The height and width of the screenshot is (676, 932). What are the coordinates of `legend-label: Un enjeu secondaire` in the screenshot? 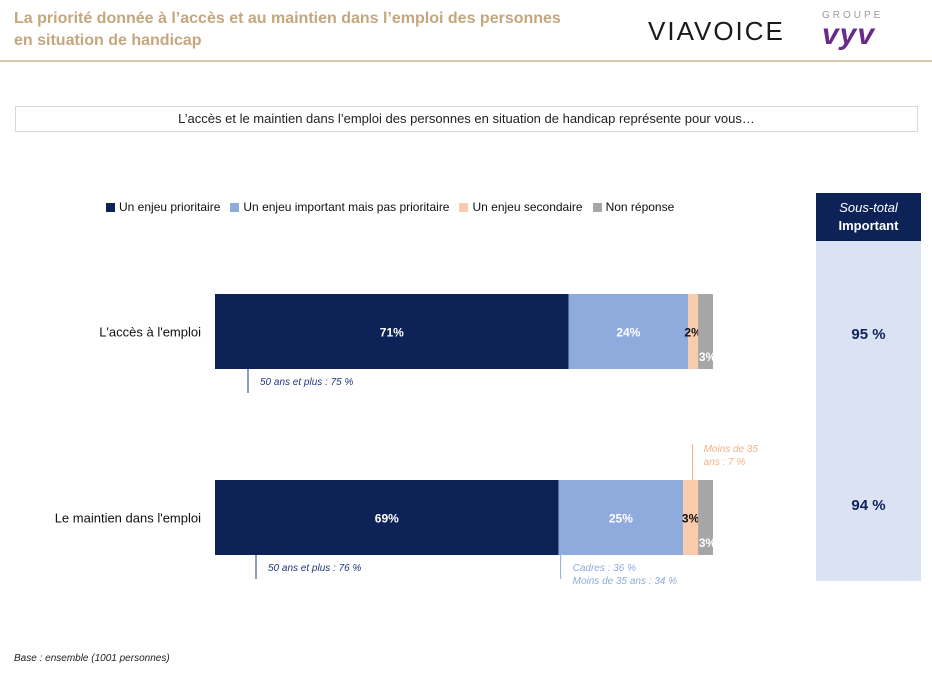 It's located at (527, 207).